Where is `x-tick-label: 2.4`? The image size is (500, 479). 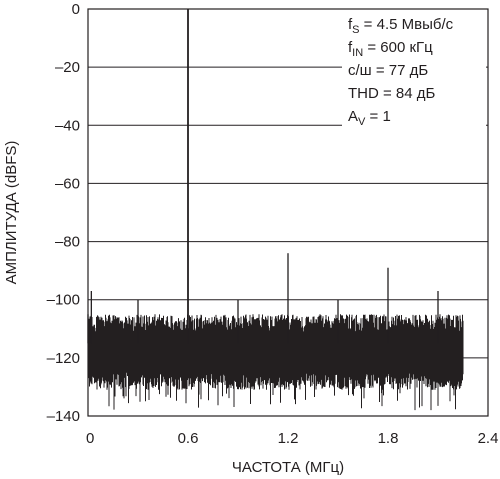
x-tick-label: 2.4 is located at coordinates (488, 438).